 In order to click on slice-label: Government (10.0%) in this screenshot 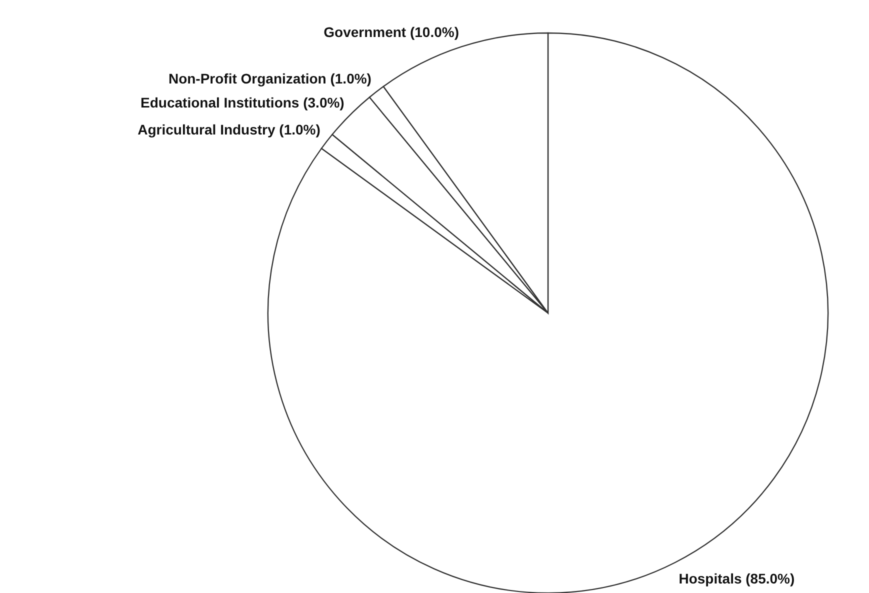, I will do `click(392, 32)`.